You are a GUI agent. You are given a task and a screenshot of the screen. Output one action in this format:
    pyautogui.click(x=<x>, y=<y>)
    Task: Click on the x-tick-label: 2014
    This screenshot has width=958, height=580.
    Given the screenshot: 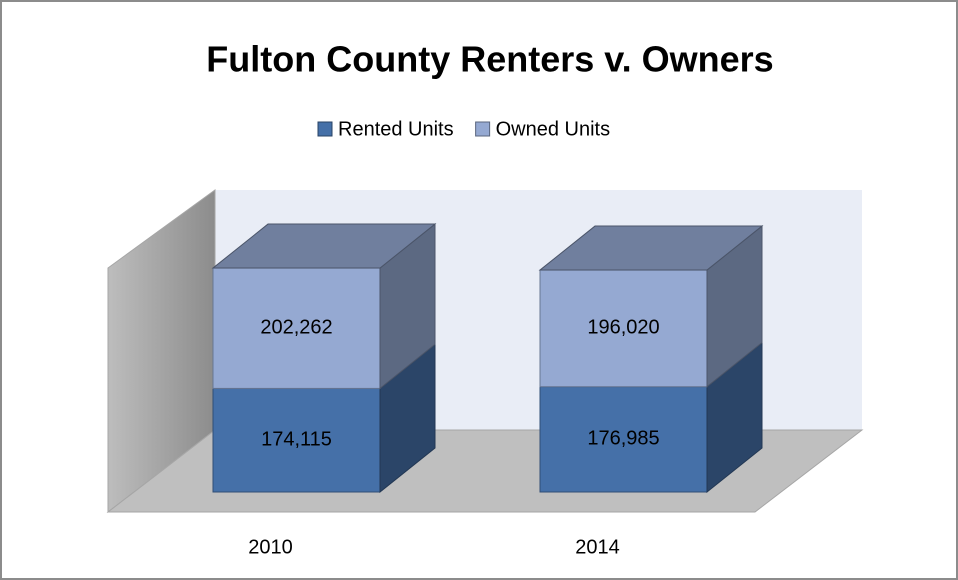 What is the action you would take?
    pyautogui.click(x=597, y=547)
    